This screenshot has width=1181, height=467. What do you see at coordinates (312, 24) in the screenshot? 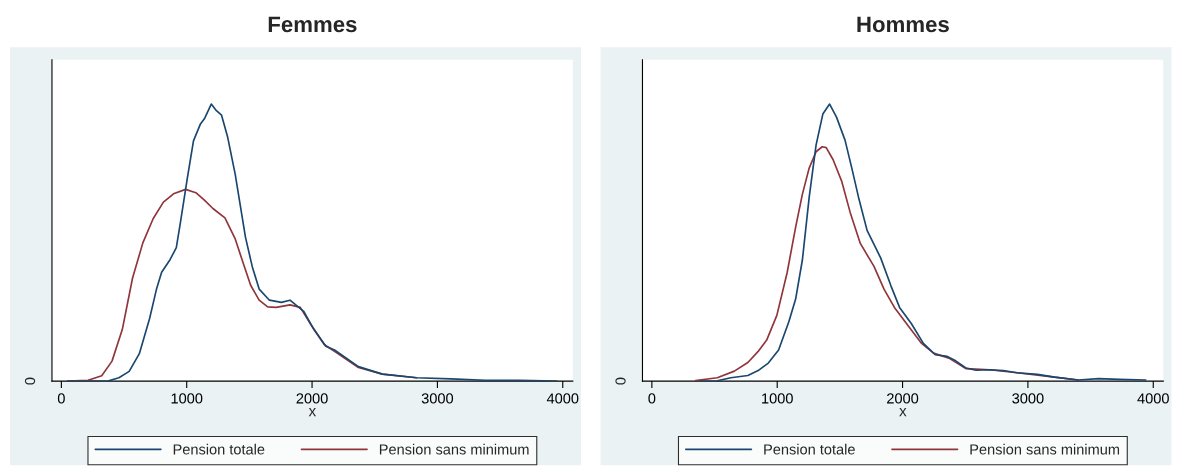
I see `chart-title: Femmes` at bounding box center [312, 24].